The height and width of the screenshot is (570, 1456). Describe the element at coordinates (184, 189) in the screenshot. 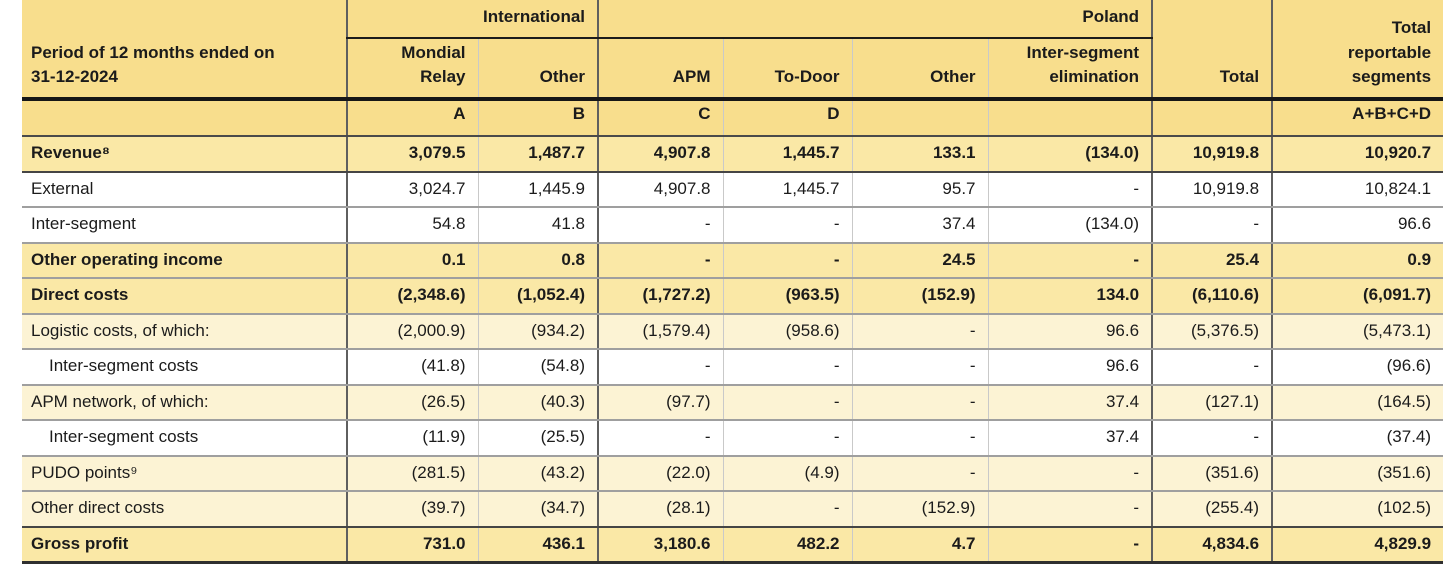

I see `row-label: External` at that location.